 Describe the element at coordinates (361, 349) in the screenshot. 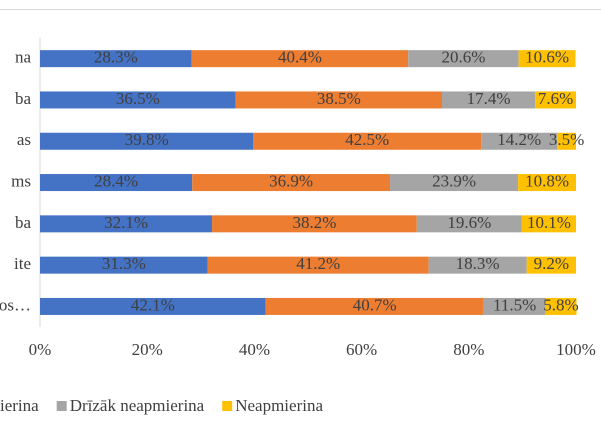

I see `x-tick-label: 60%` at that location.